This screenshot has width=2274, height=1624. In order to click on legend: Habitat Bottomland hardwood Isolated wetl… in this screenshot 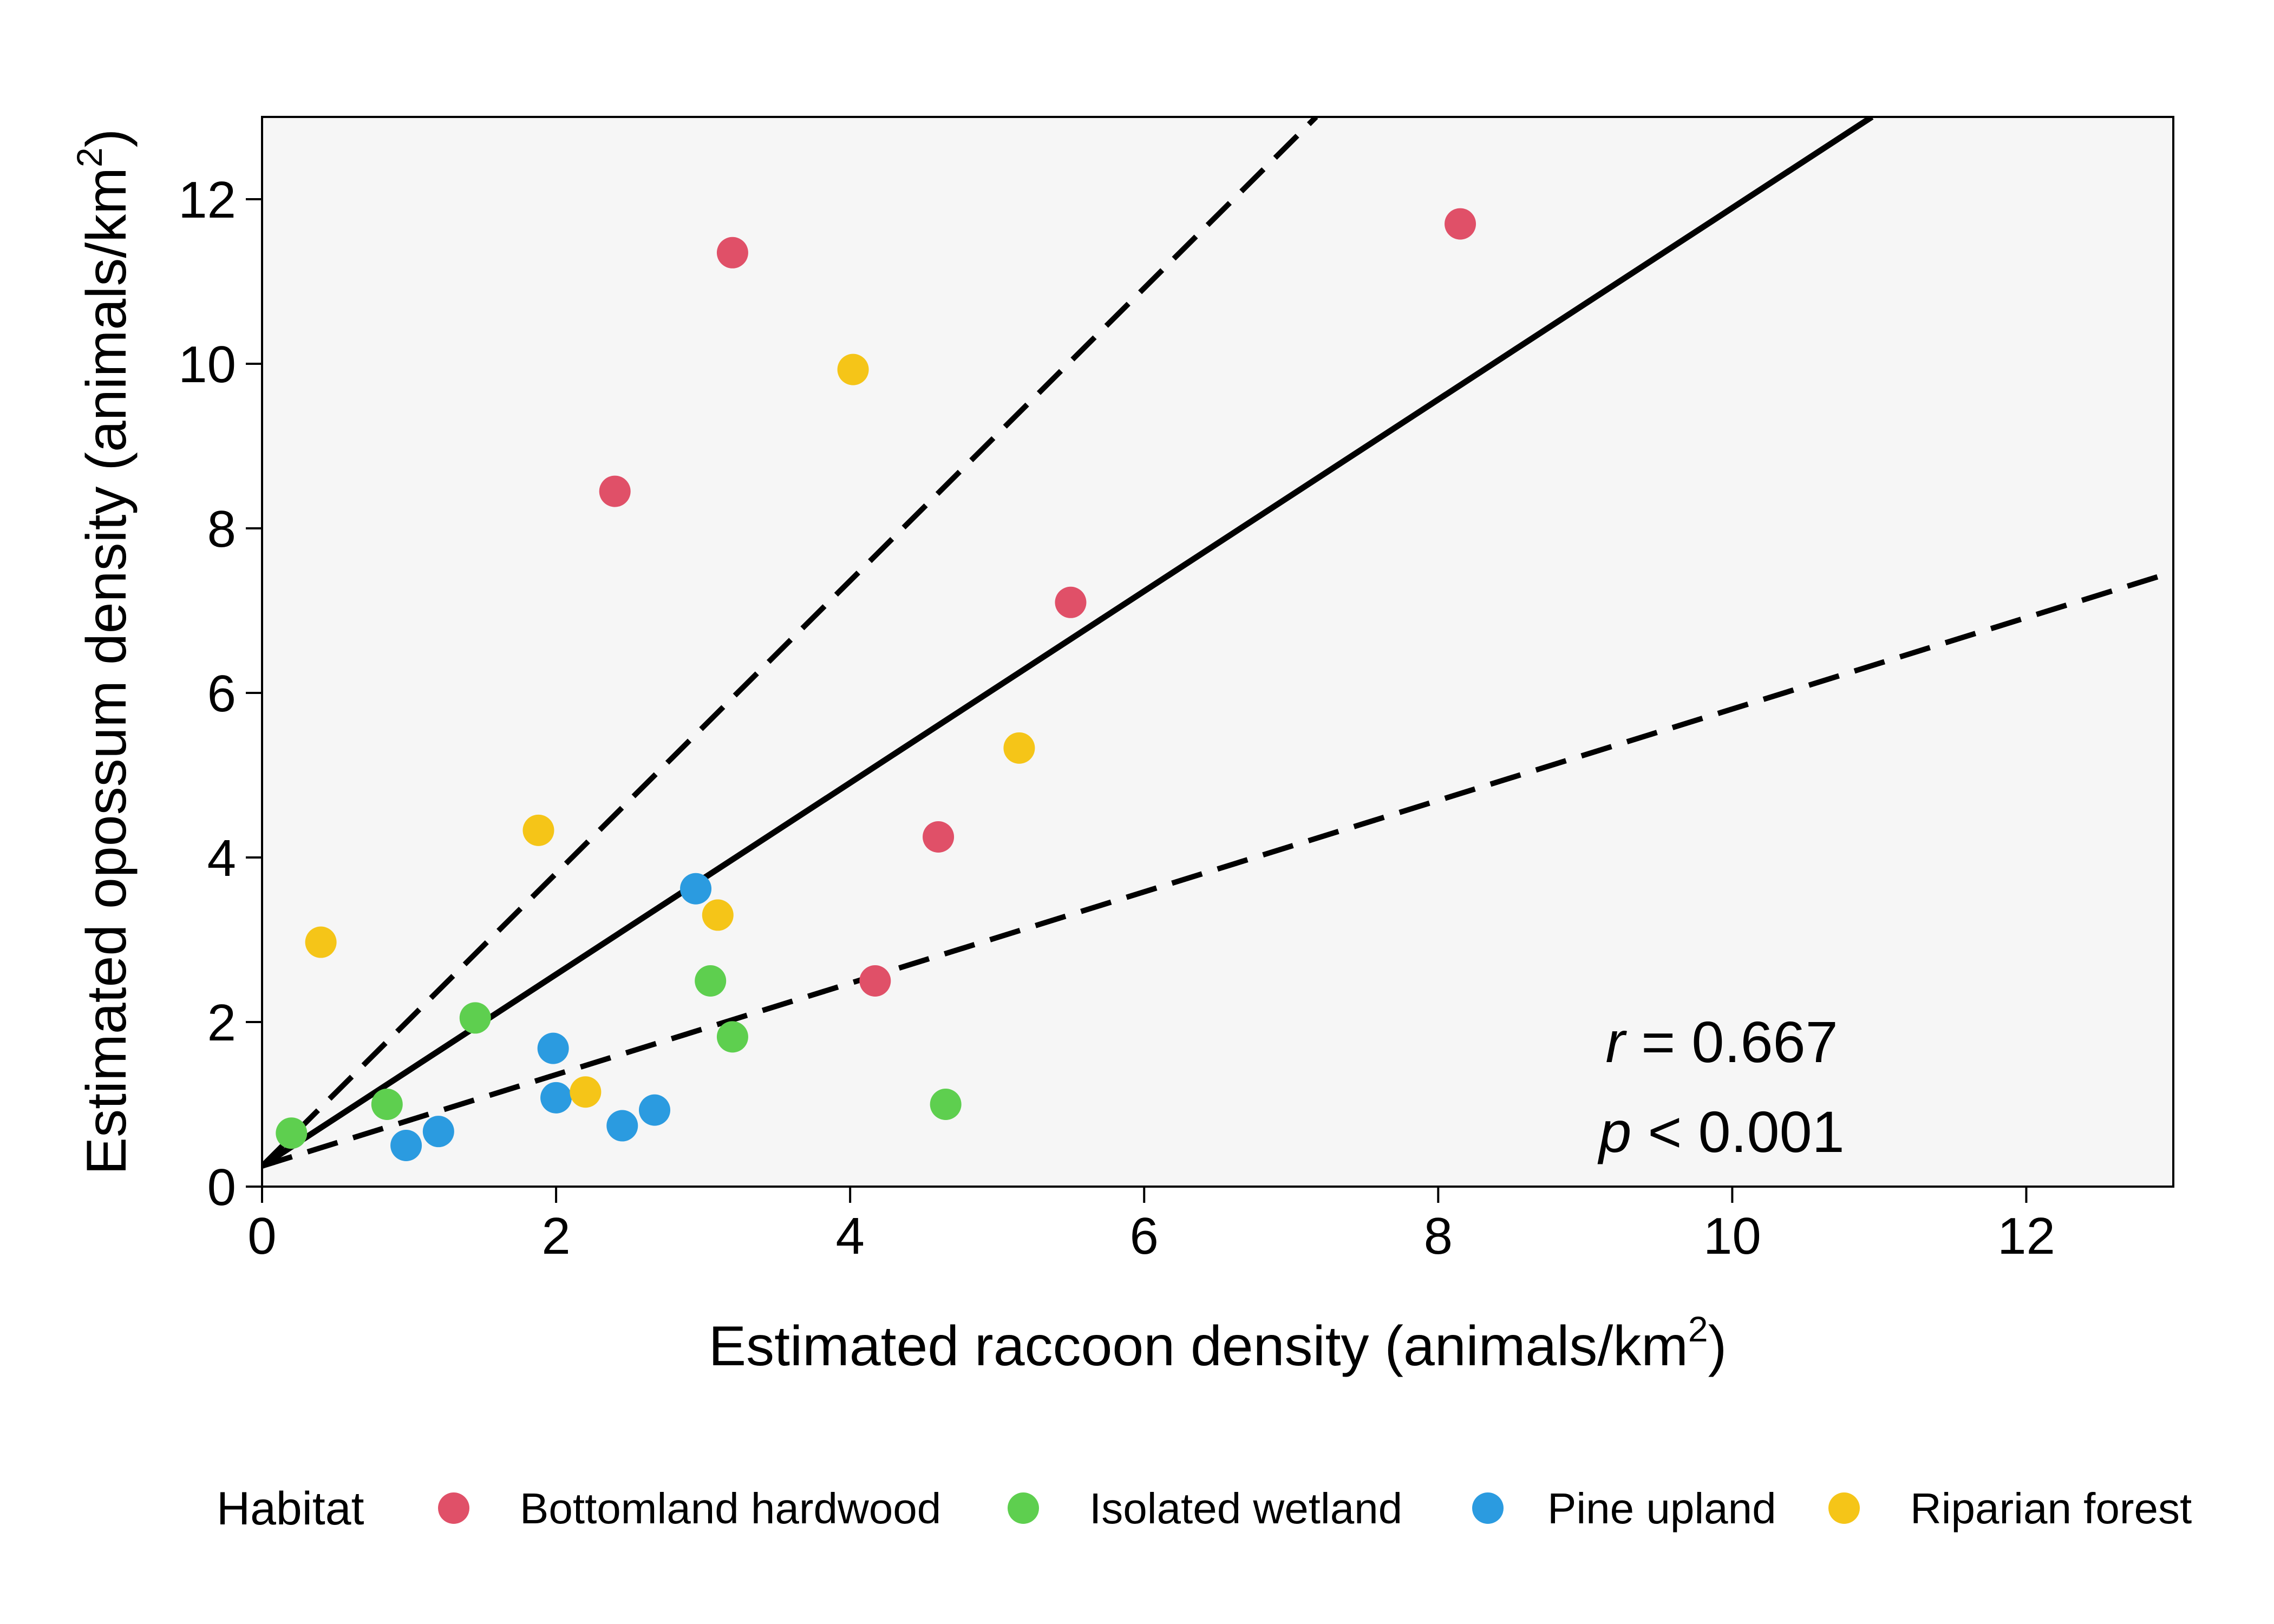, I will do `click(1204, 1509)`.